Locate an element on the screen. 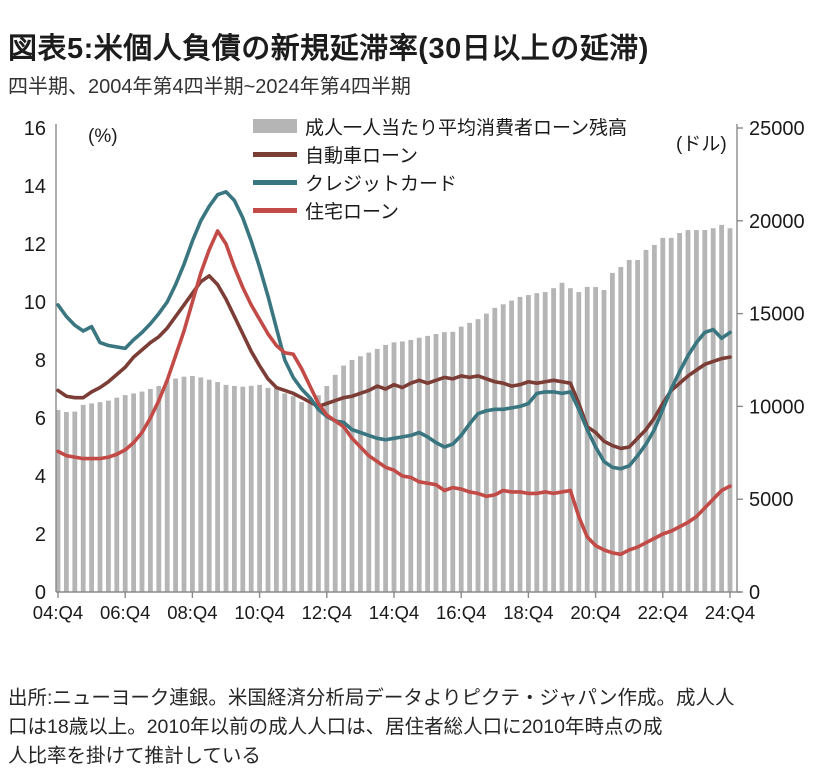 Image resolution: width=820 pixels, height=771 pixels. x-tick-label: 14:Q4 is located at coordinates (394, 612).